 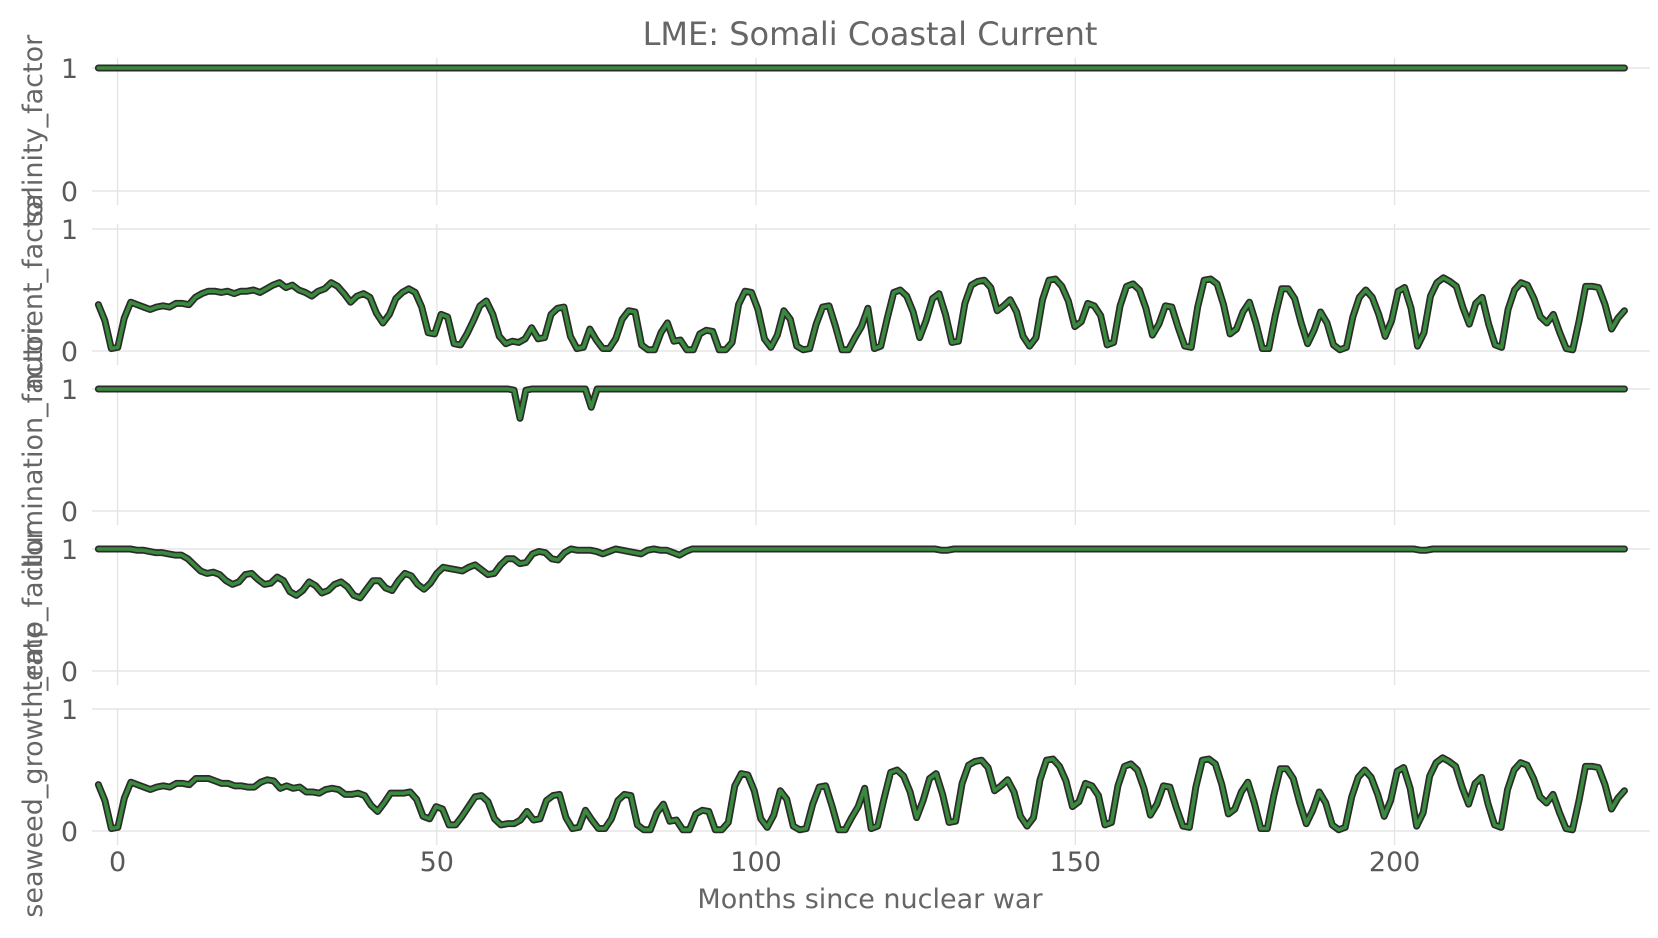 I want to click on x-tick-label: 50, so click(x=437, y=862).